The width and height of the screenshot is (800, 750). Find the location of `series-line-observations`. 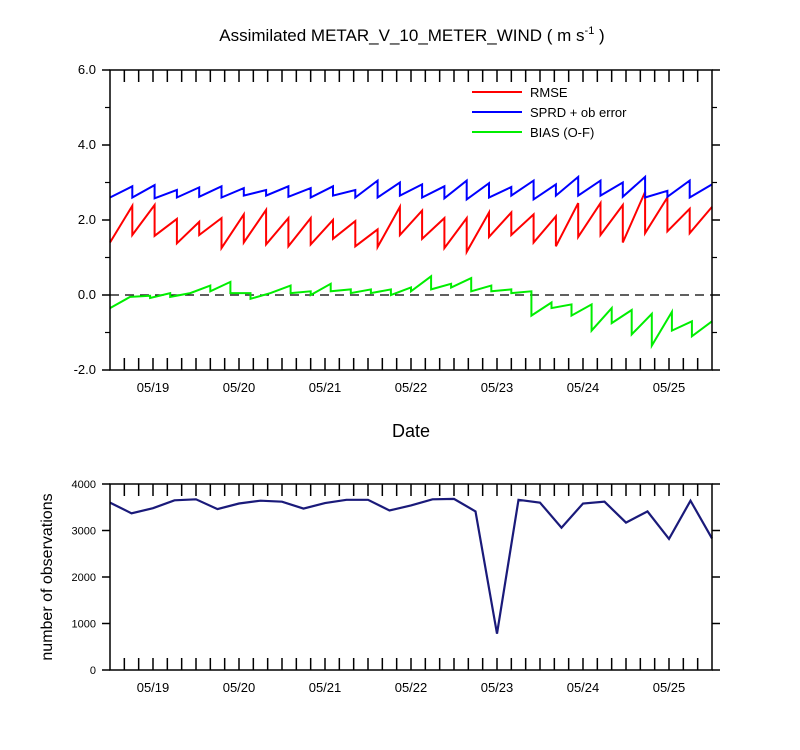

series-line-observations is located at coordinates (411, 565).